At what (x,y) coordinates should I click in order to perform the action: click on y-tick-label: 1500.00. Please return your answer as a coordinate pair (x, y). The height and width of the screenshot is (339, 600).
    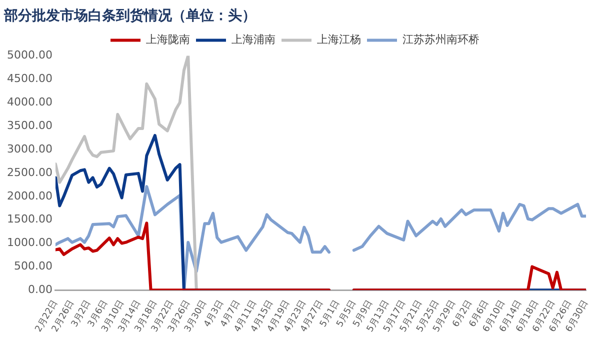
    Looking at the image, I should click on (29, 219).